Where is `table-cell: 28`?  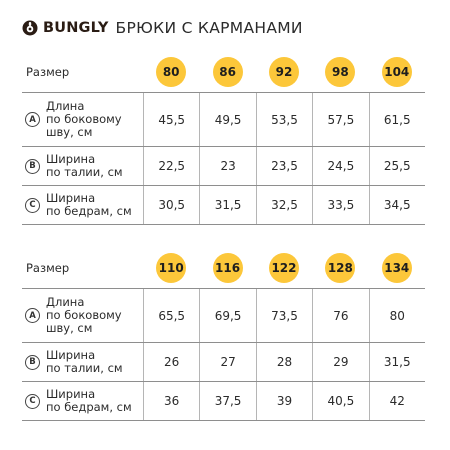
table-cell: 28 is located at coordinates (283, 362).